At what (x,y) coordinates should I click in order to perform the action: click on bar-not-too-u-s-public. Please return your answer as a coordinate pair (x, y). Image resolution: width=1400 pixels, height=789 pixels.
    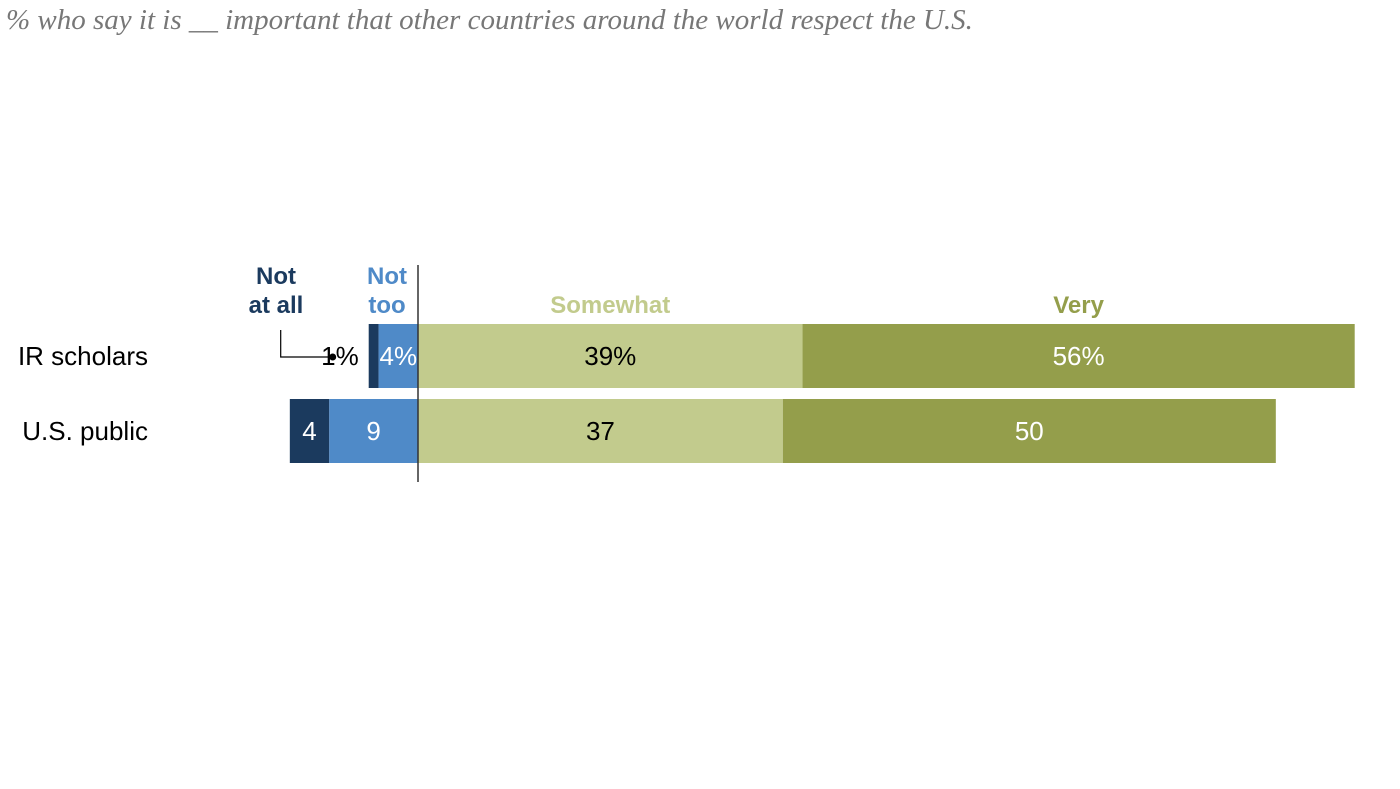
    Looking at the image, I should click on (373, 431).